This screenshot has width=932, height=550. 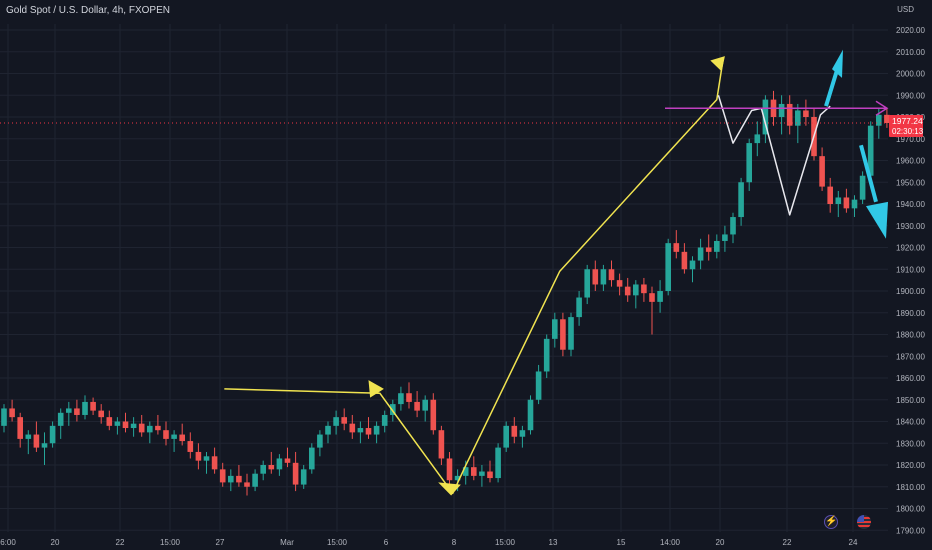 What do you see at coordinates (170, 542) in the screenshot?
I see `time-tick-label: 15:00` at bounding box center [170, 542].